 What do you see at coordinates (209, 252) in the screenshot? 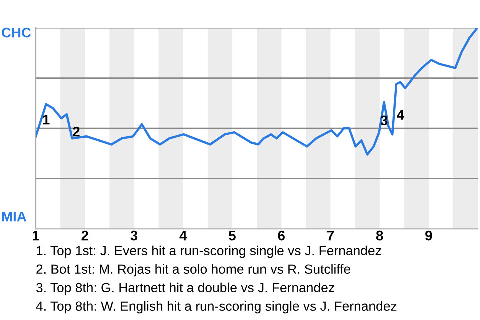
I see `text: 1. Top 1st: J. Evers hit a run-scoring single vs J. Fernandez` at bounding box center [209, 252].